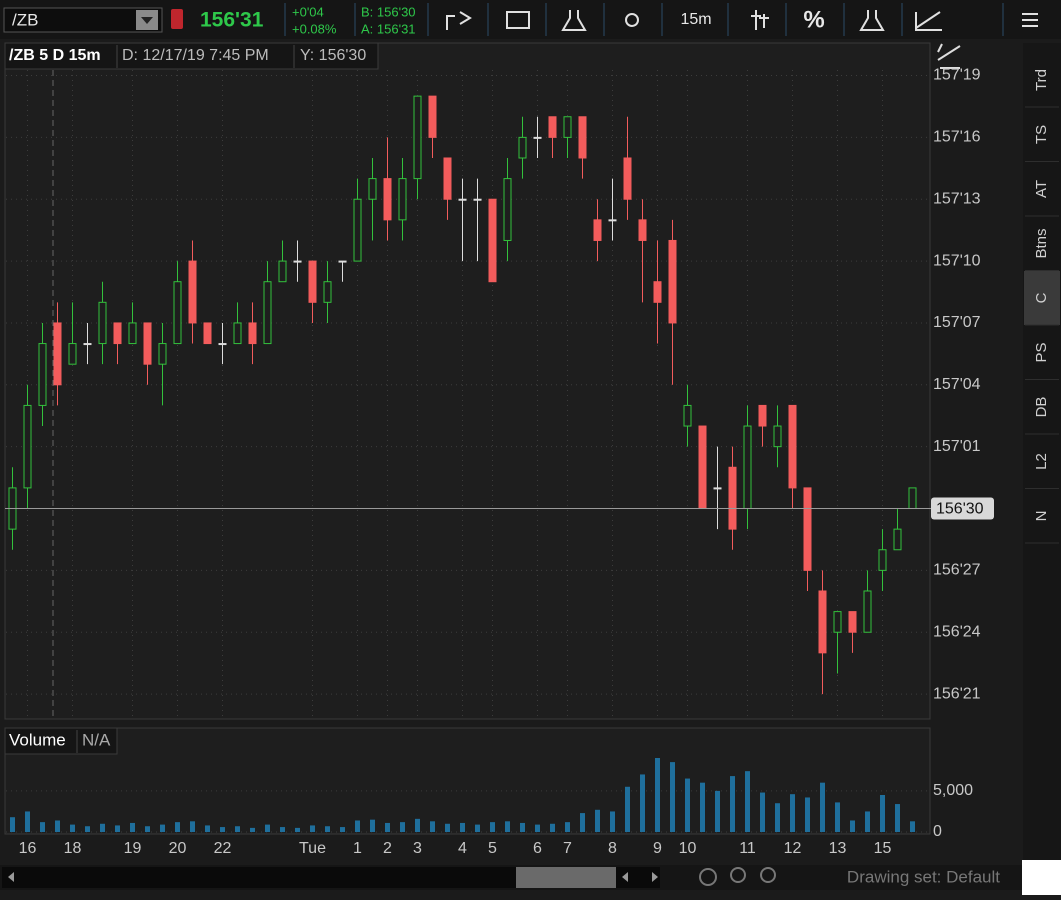 Image resolution: width=1061 pixels, height=900 pixels. I want to click on cursor-date: D: 12/17/19 7:45 PM, so click(195, 55).